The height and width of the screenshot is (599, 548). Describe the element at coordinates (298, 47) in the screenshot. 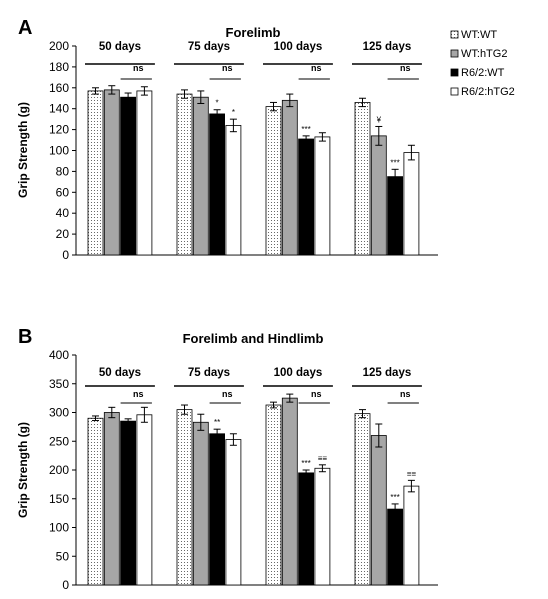

I see `panel-a-group-label: 100 days` at that location.